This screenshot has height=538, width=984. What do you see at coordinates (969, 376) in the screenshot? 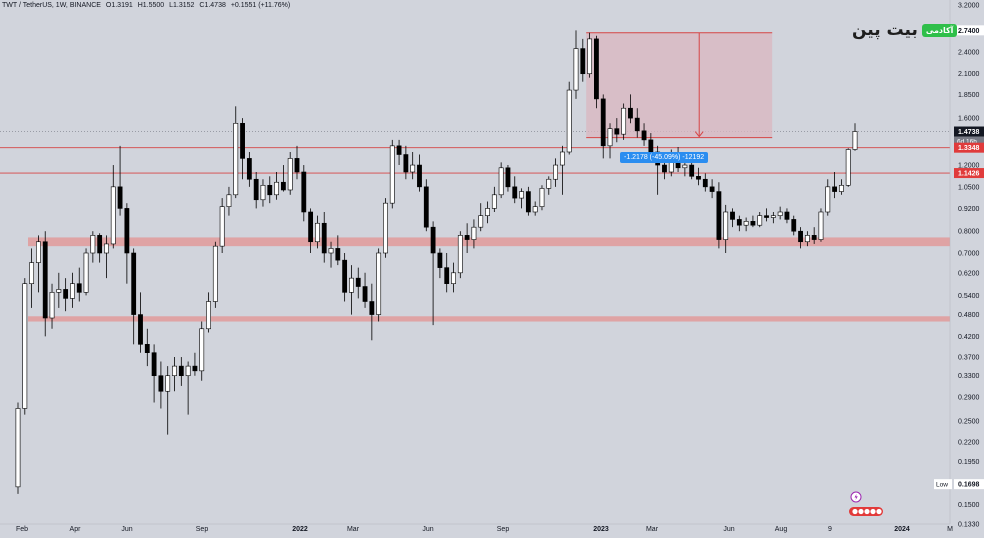
I see `price-tick-label: 0.3300` at bounding box center [969, 376].